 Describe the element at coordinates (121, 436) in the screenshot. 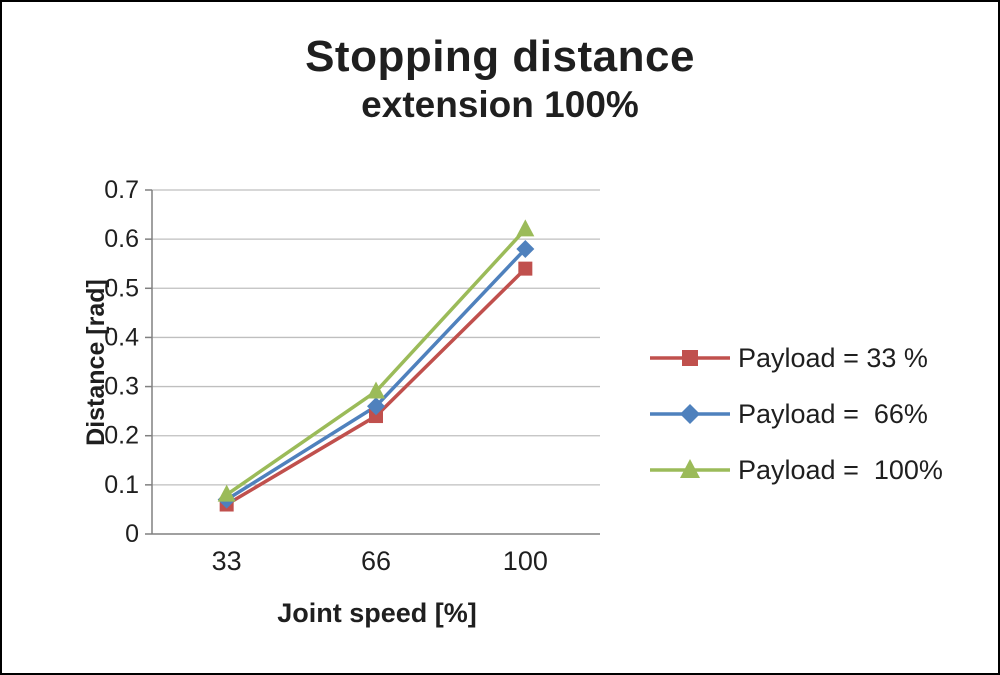

I see `y-tick-label: 0.2` at that location.